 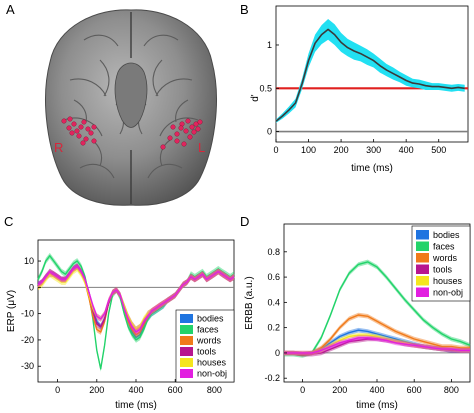 What do you see at coordinates (29, 261) in the screenshot?
I see `chart-c-ytick-label: 10` at bounding box center [29, 261].